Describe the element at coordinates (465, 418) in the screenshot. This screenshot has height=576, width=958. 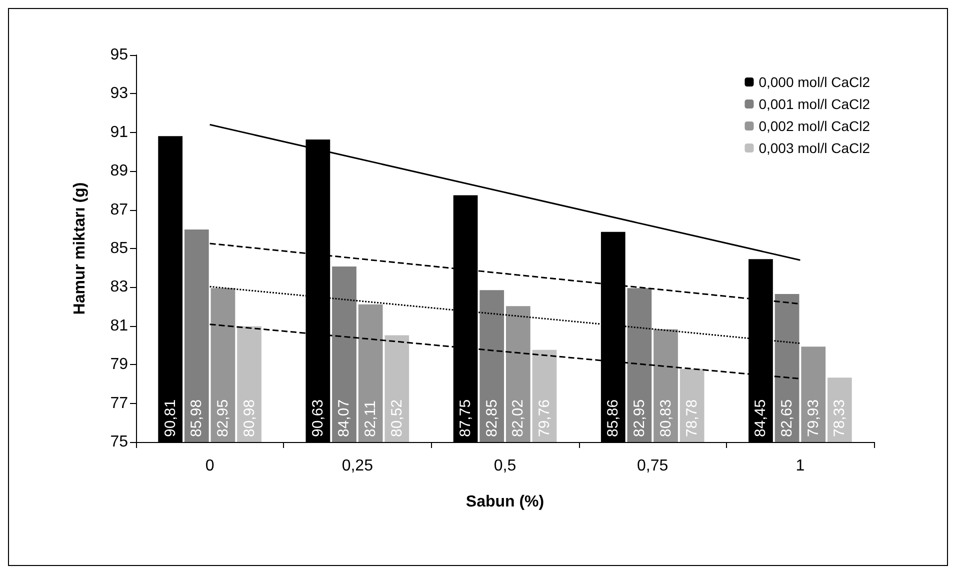
I see `data-label: 87,75` at that location.